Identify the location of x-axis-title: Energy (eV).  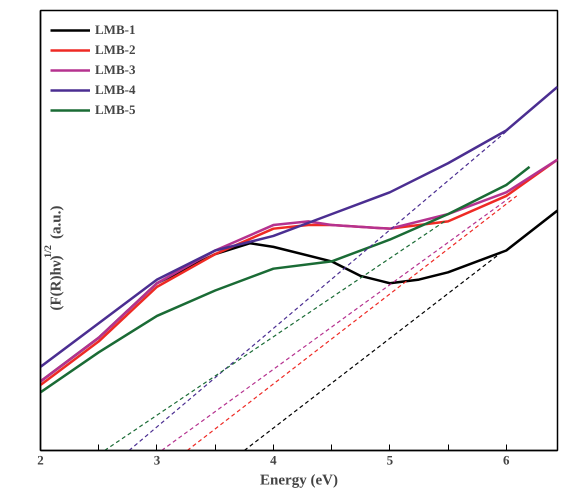
(299, 480).